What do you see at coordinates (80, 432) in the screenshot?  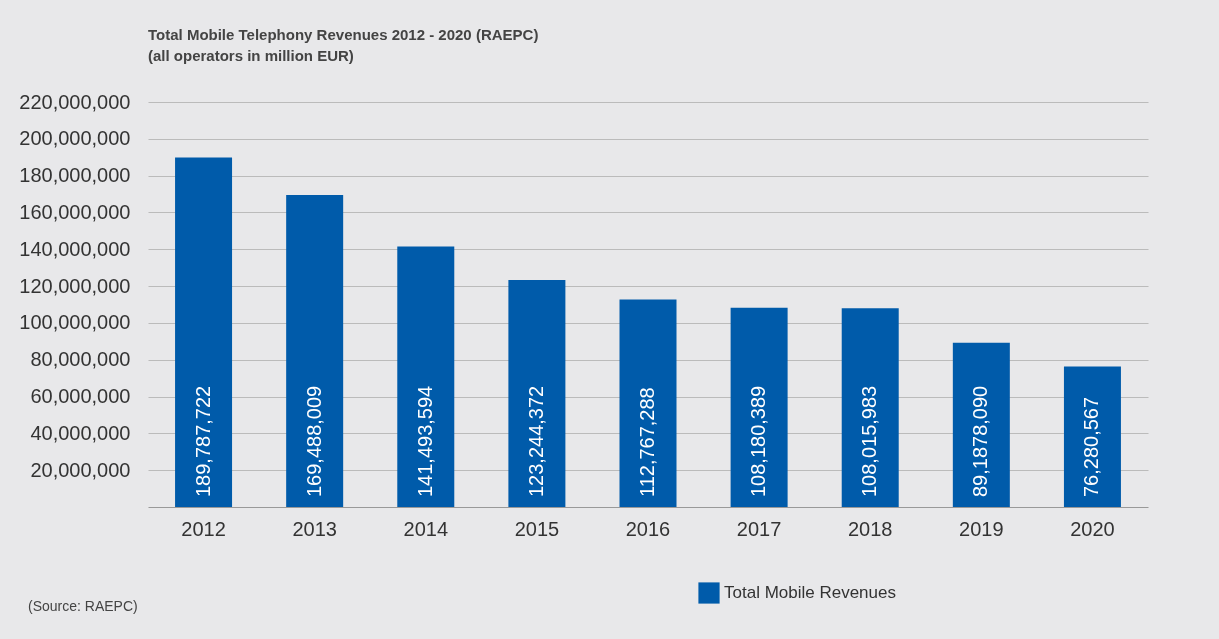 I see `y-tick-label: 40,000,000` at bounding box center [80, 432].